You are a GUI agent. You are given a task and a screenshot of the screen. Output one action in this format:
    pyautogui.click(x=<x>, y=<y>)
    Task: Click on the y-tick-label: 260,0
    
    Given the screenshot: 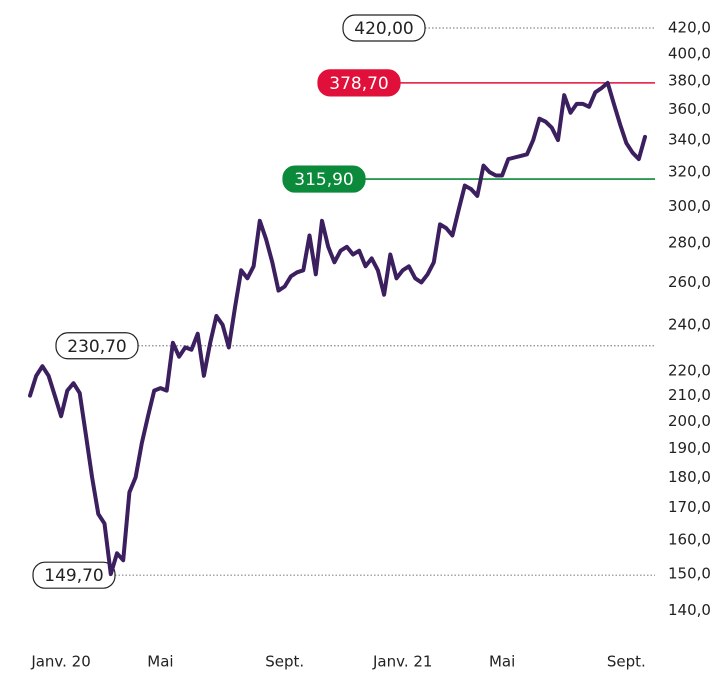 What is the action you would take?
    pyautogui.click(x=689, y=282)
    